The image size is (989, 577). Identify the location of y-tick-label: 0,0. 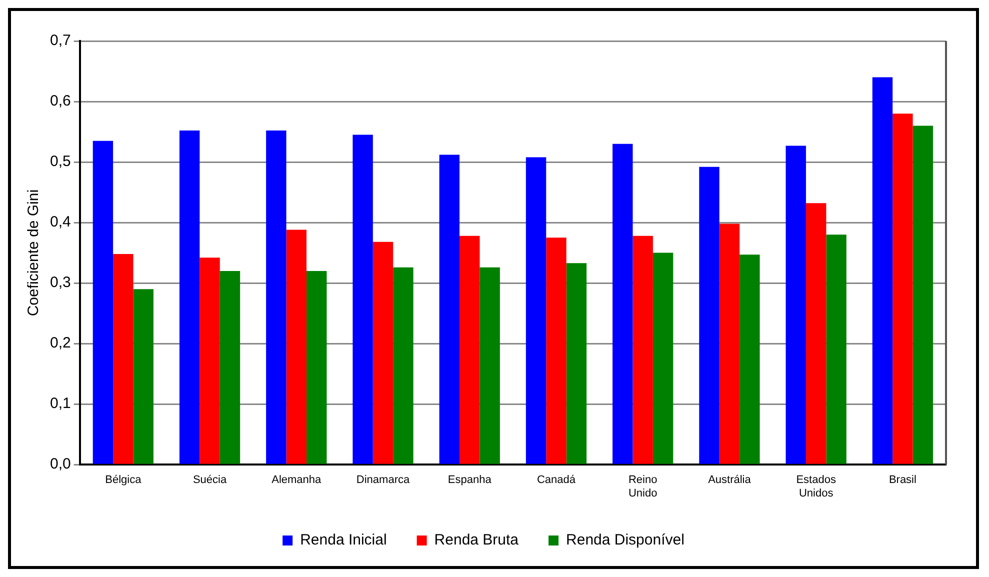
(60, 464).